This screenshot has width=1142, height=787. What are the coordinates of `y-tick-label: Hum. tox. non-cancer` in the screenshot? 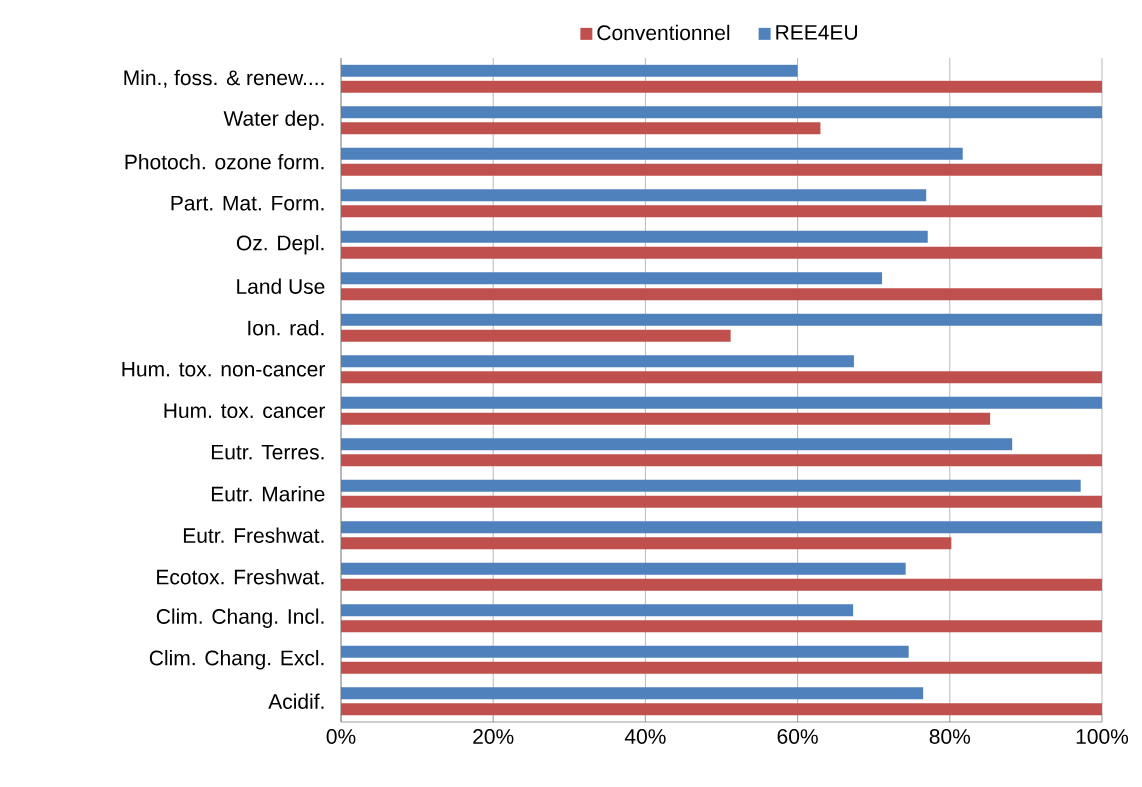 It's located at (224, 369).